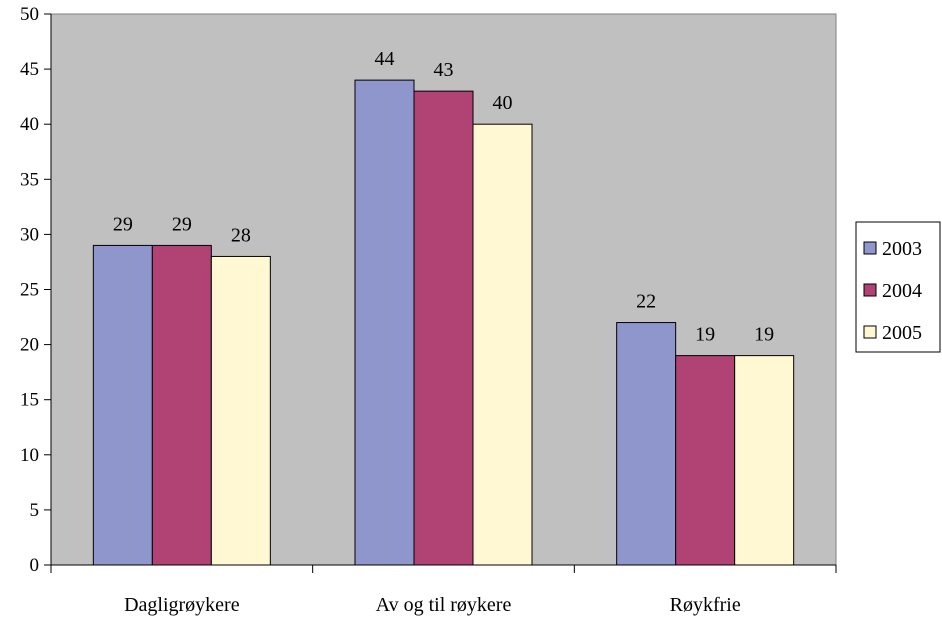  What do you see at coordinates (29, 290) in the screenshot?
I see `y-tick-label: 25` at bounding box center [29, 290].